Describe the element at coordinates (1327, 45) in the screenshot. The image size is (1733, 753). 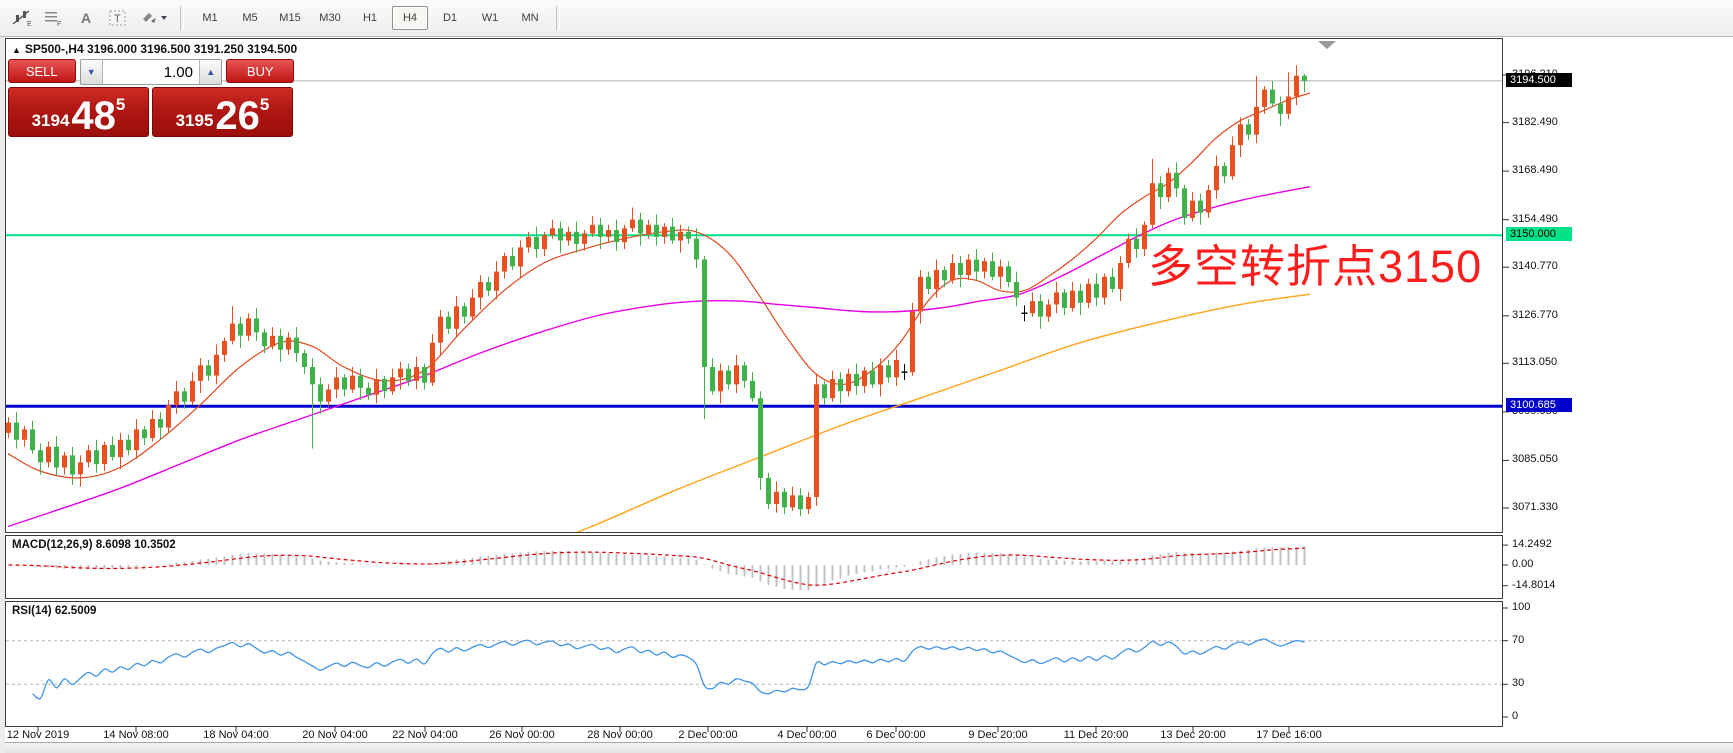
I see `chart-shift-marker-icon` at that location.